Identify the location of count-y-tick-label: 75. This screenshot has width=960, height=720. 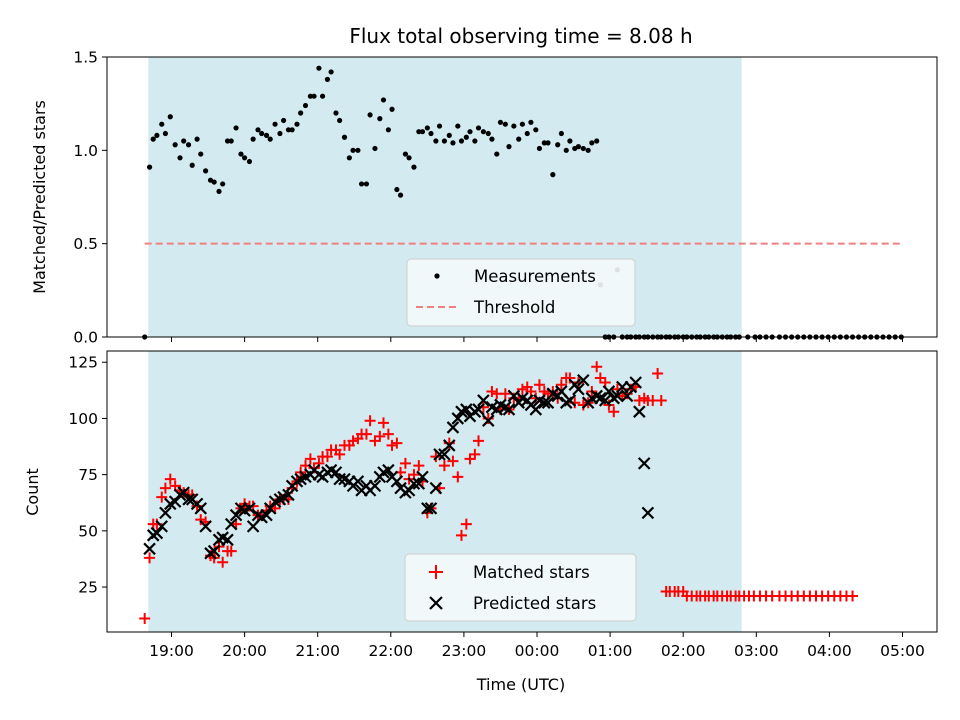
(88, 475).